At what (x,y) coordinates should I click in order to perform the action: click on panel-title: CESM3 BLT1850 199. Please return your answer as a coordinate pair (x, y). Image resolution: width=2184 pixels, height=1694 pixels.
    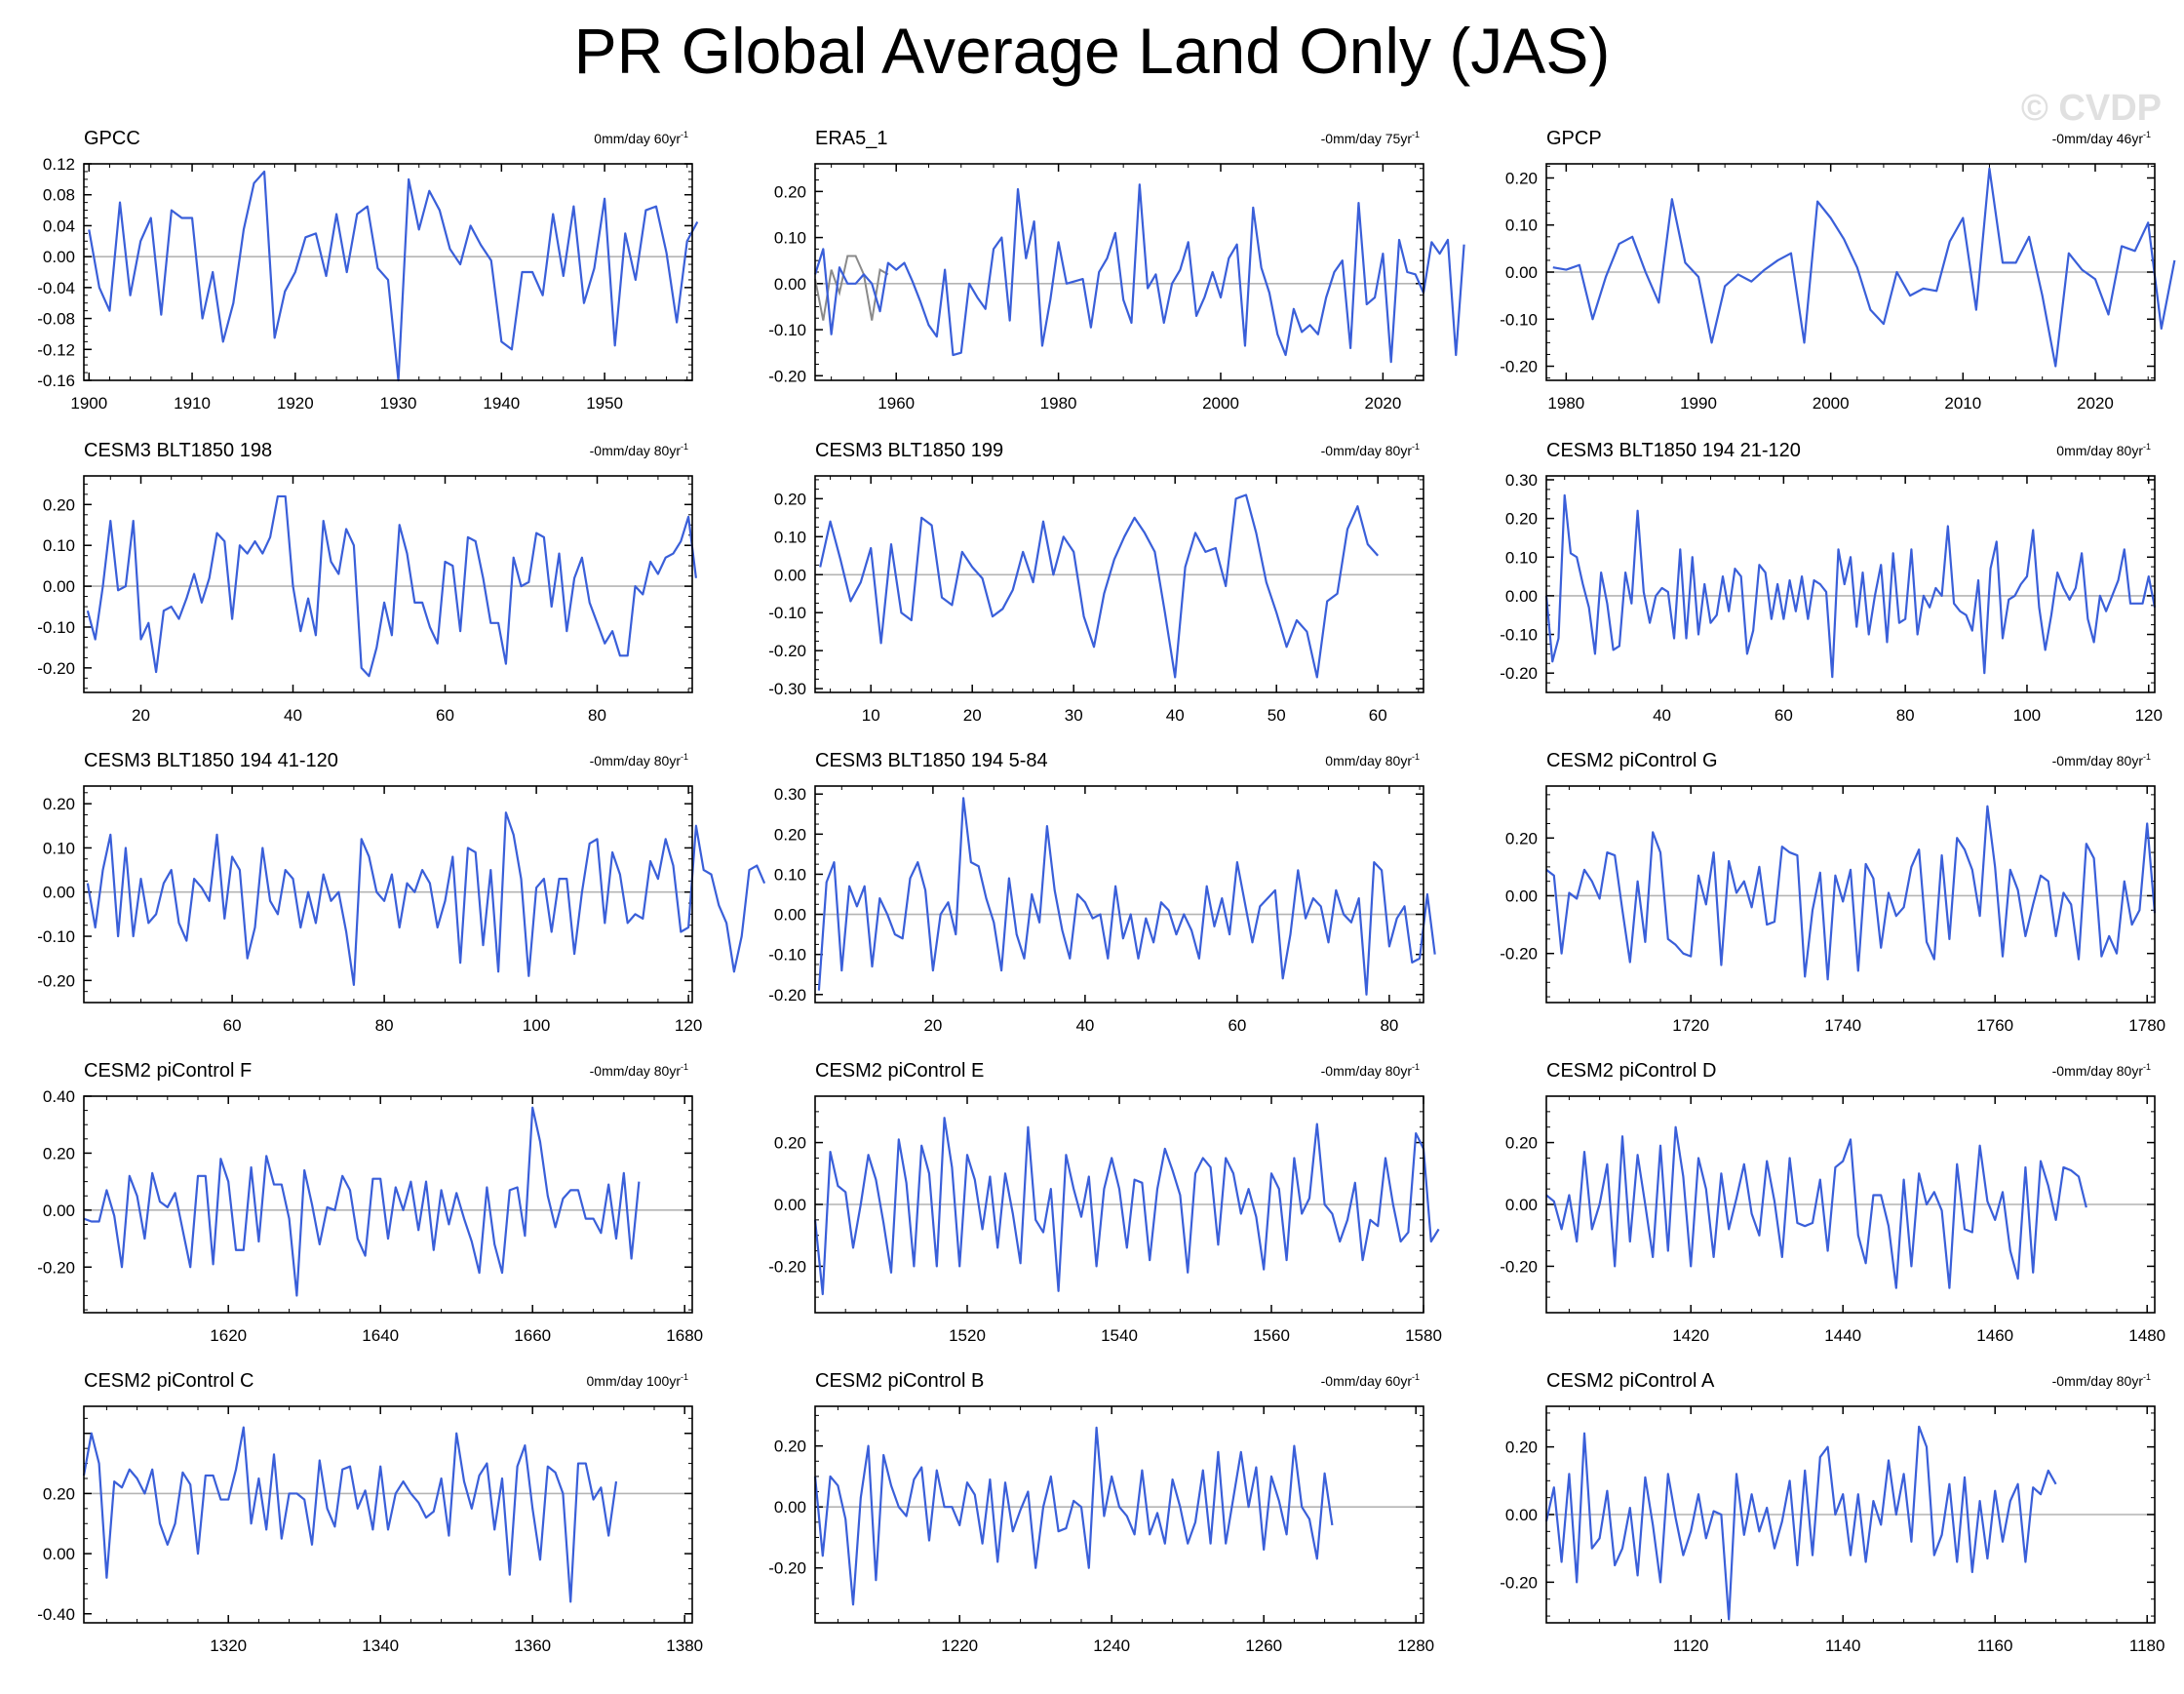
    Looking at the image, I should click on (909, 450).